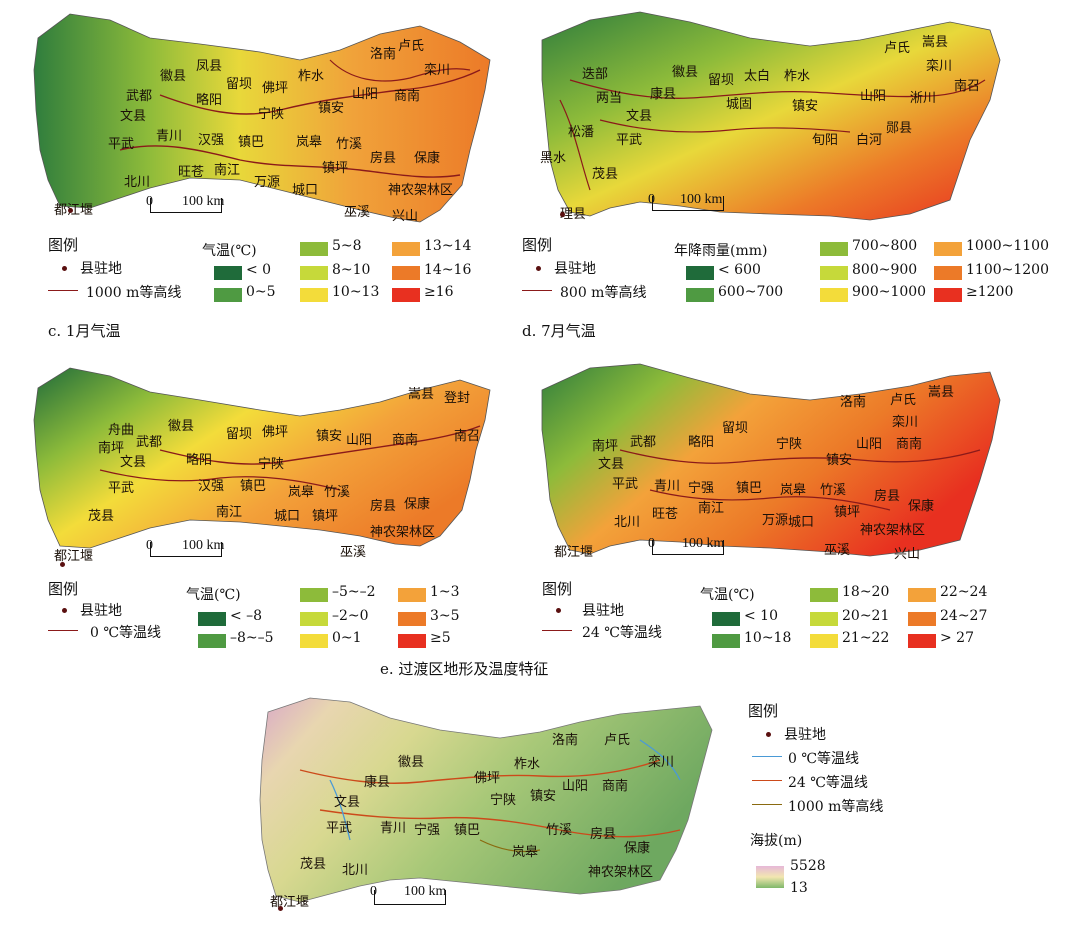 This screenshot has width=1072, height=925. Describe the element at coordinates (837, 550) in the screenshot. I see `county-label: 巫溪` at that location.